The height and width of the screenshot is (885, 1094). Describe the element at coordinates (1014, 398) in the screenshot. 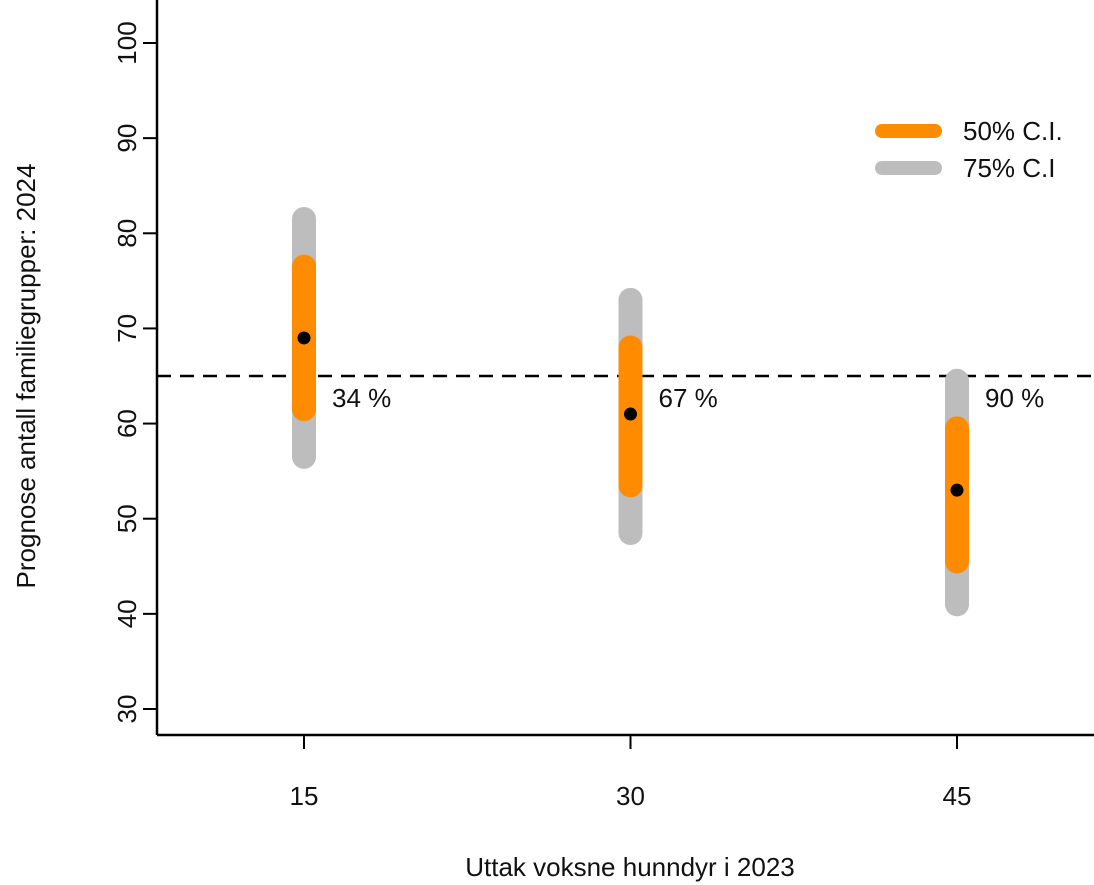

I see `probability-label: 90 %` at that location.